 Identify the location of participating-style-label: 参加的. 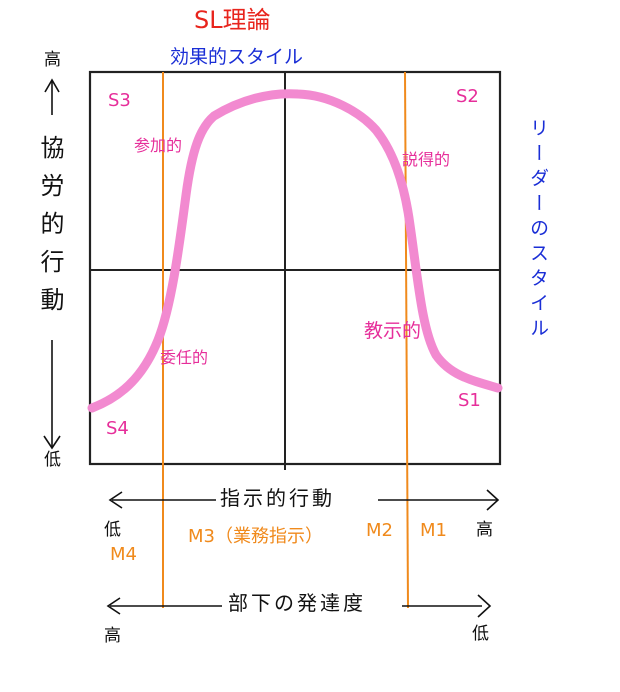
(158, 145).